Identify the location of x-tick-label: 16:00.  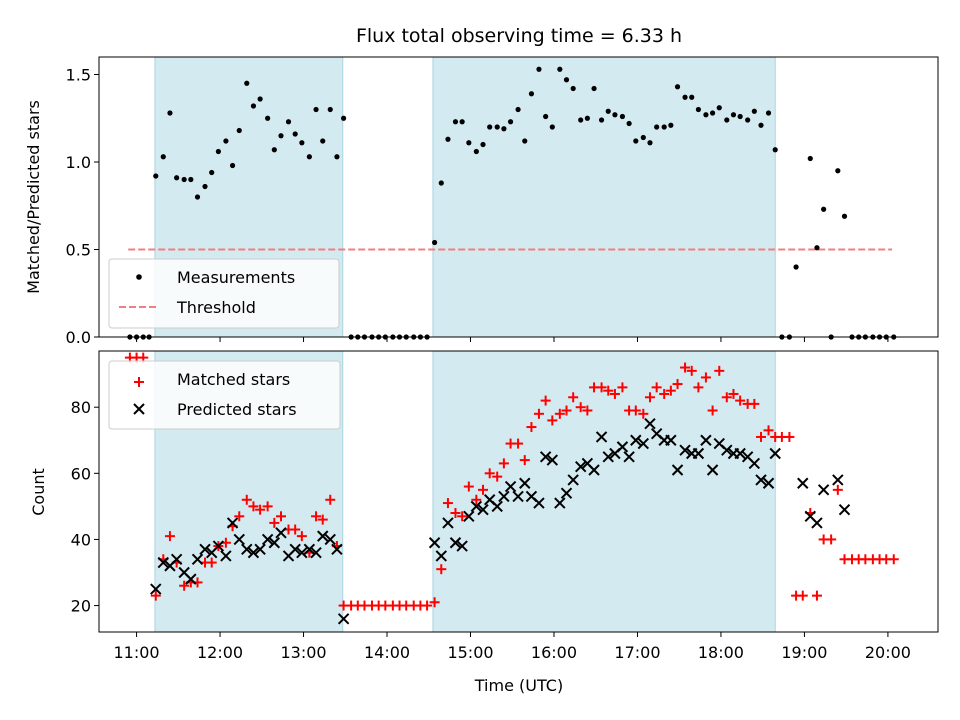
(554, 652).